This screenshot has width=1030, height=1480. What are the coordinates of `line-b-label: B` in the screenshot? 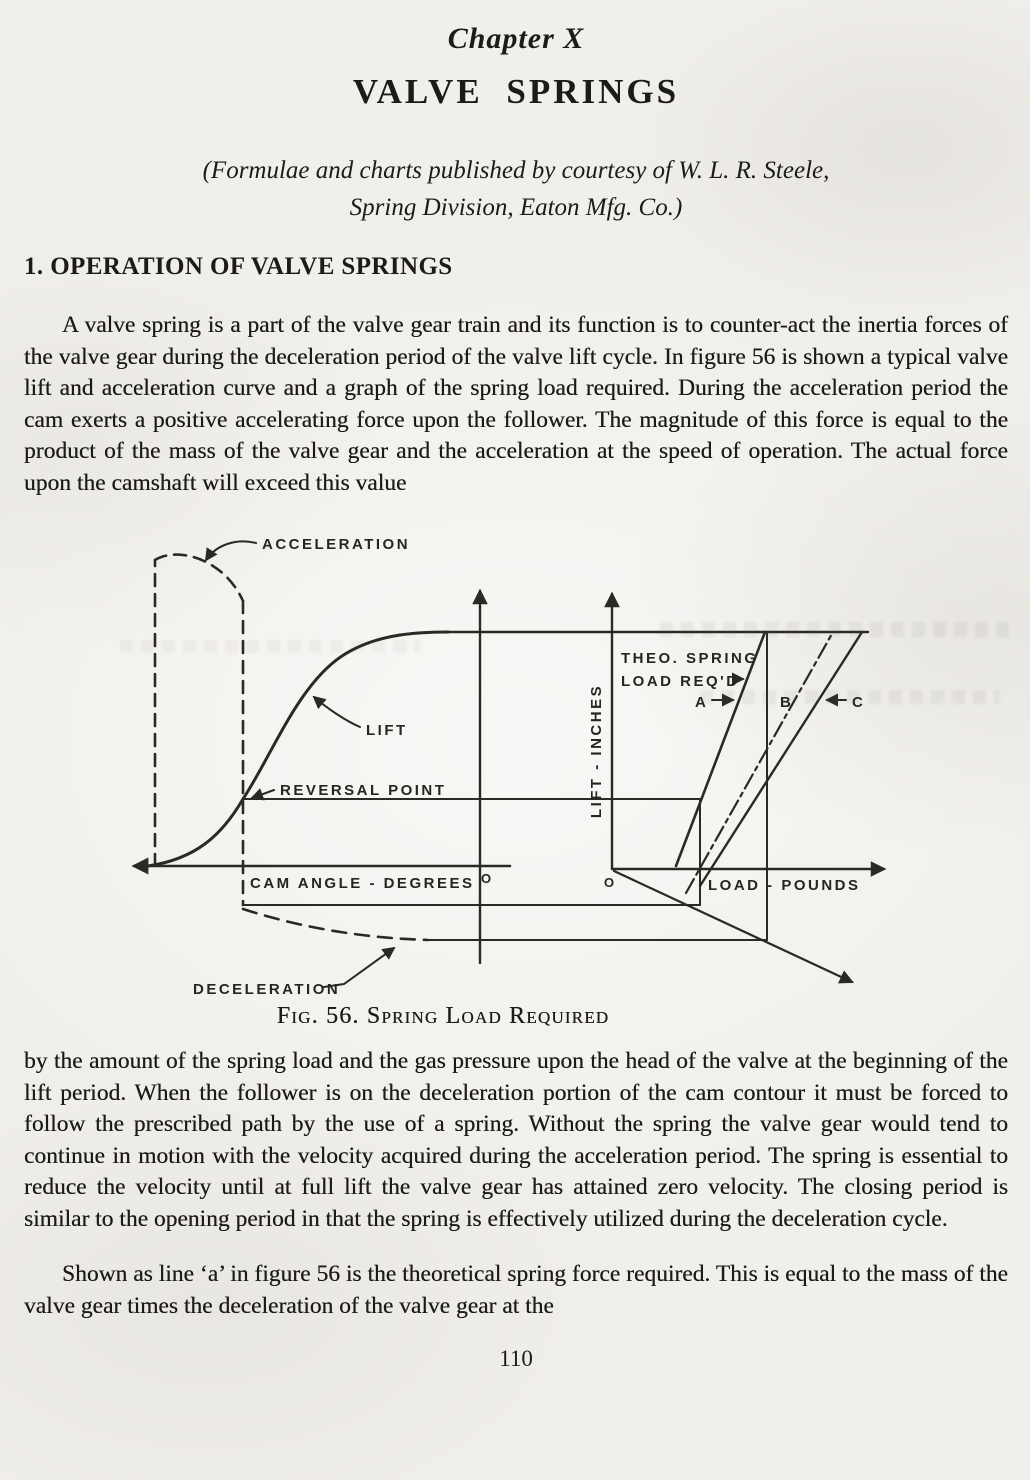 It's located at (786, 702).